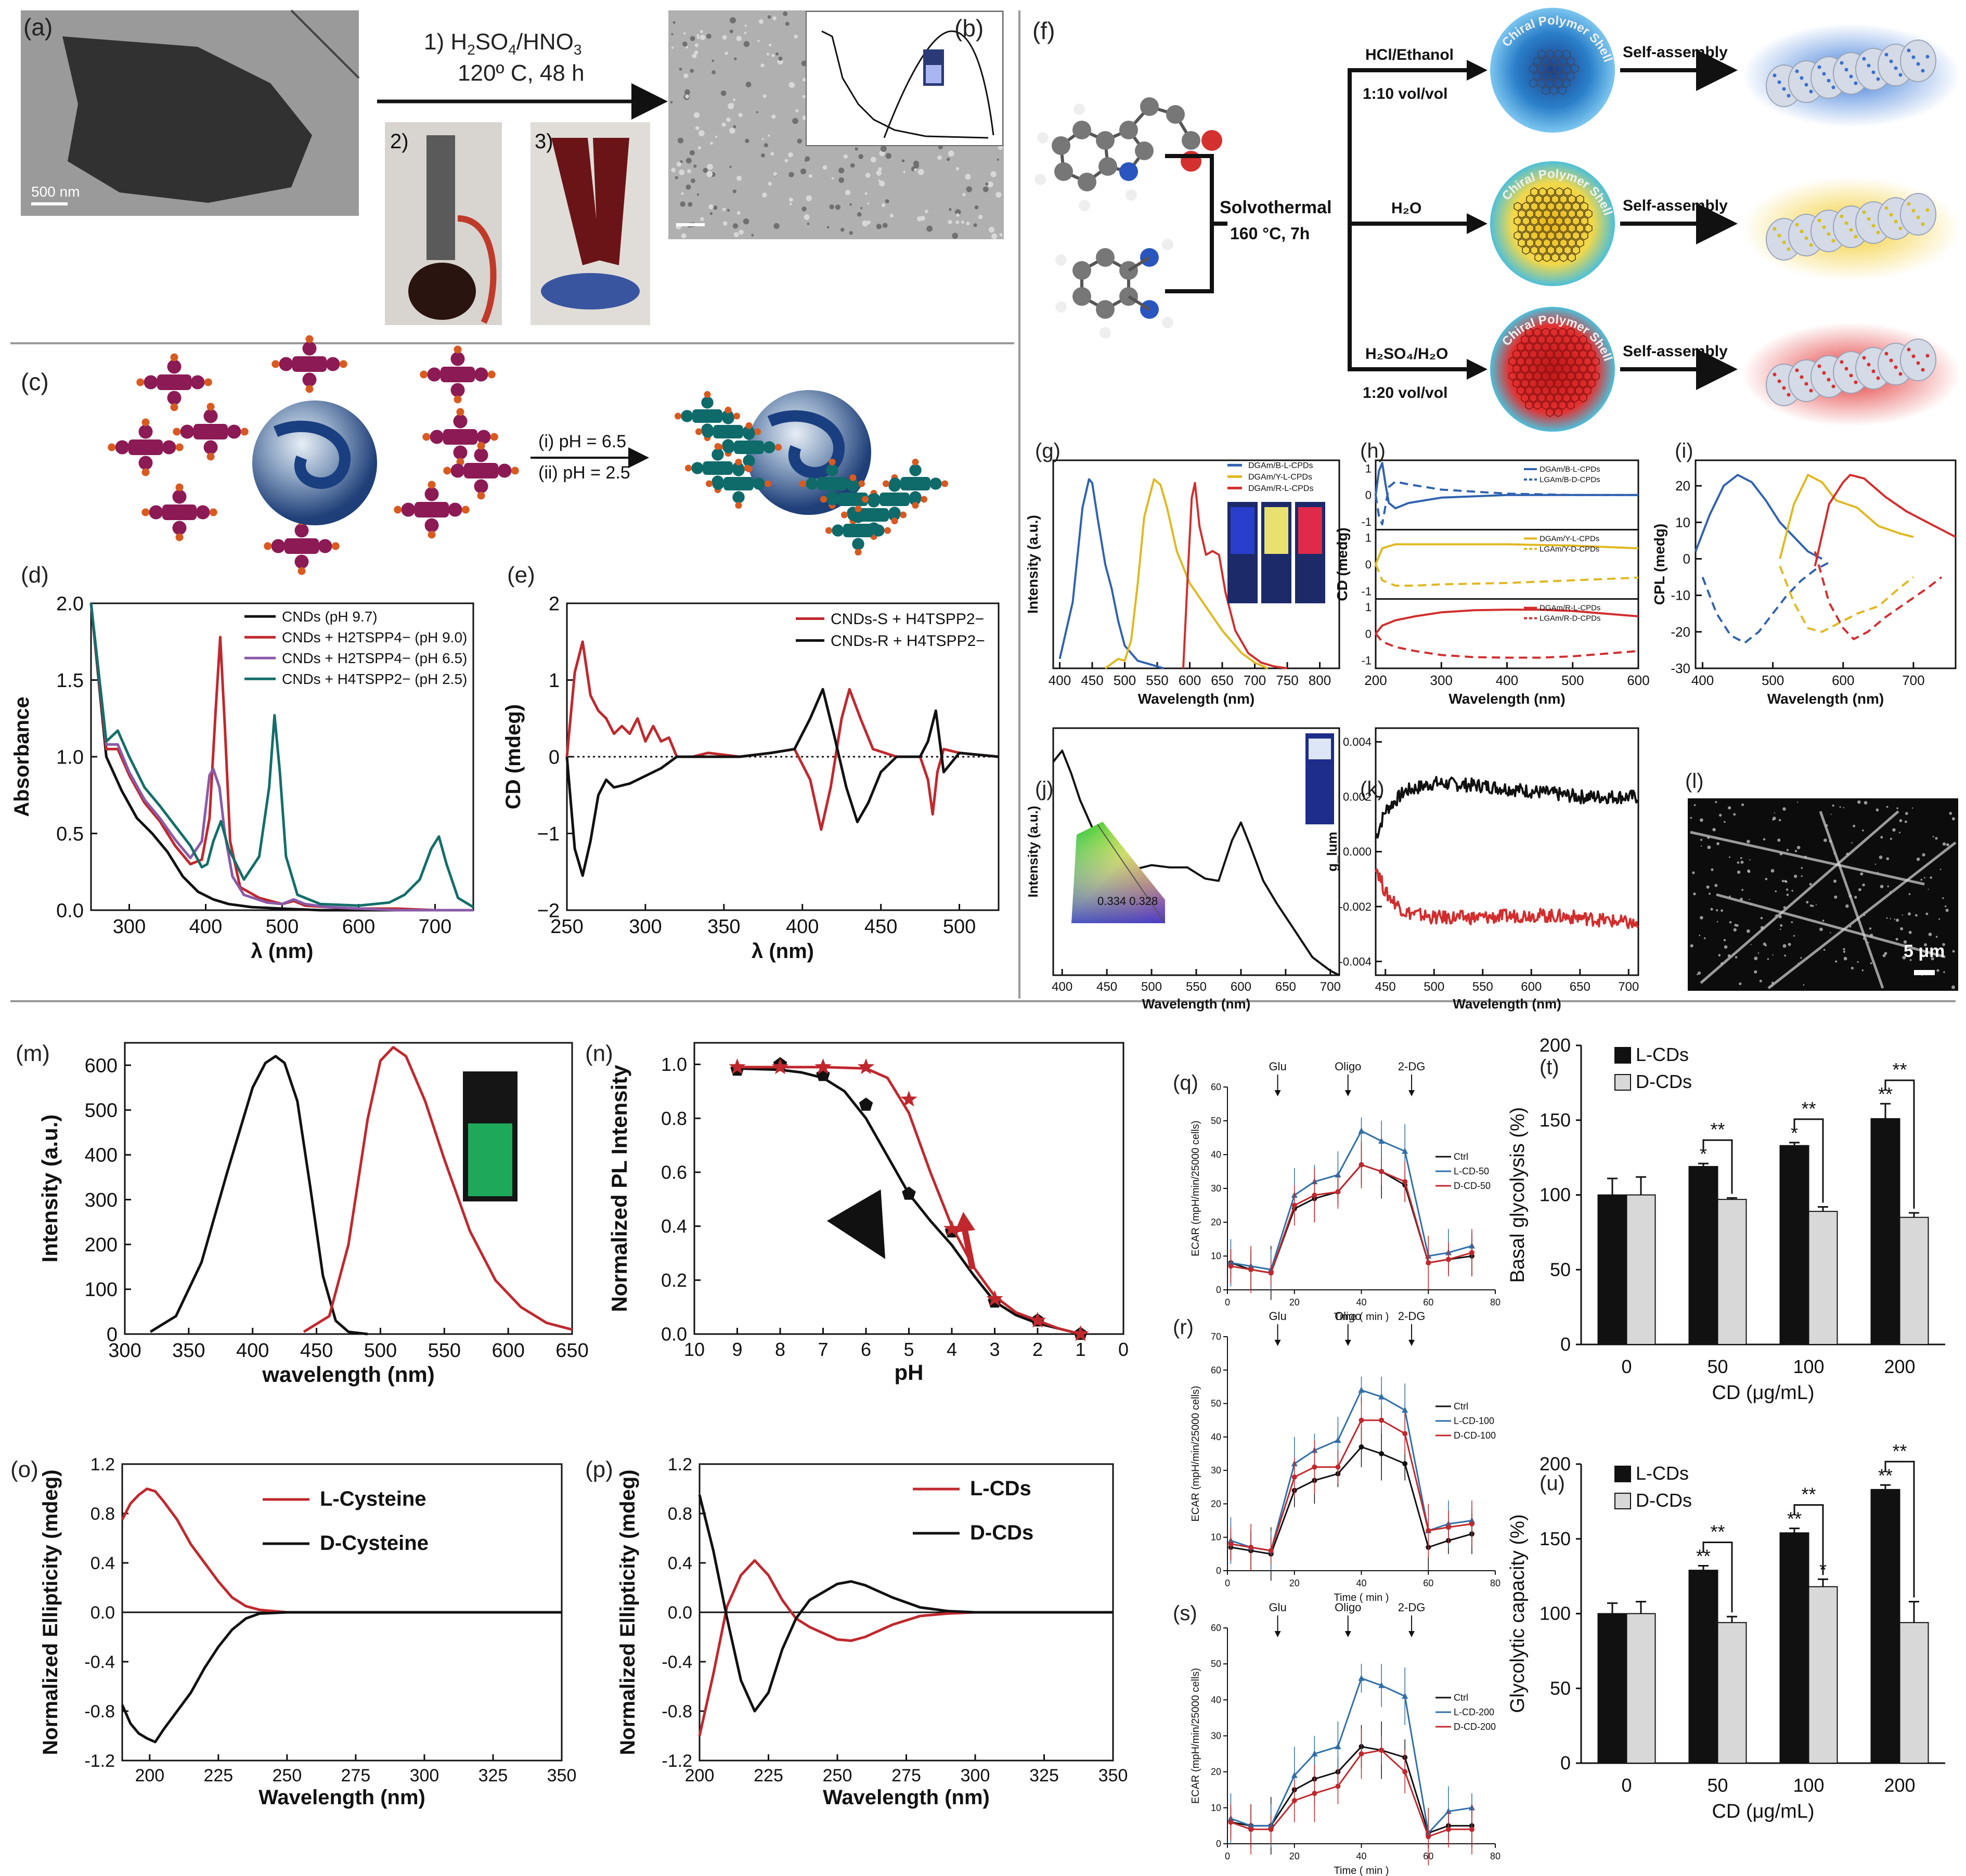 Image resolution: width=1966 pixels, height=1876 pixels. Describe the element at coordinates (806, 444) in the screenshot. I see `cnd-sphere-right-swirl` at that location.